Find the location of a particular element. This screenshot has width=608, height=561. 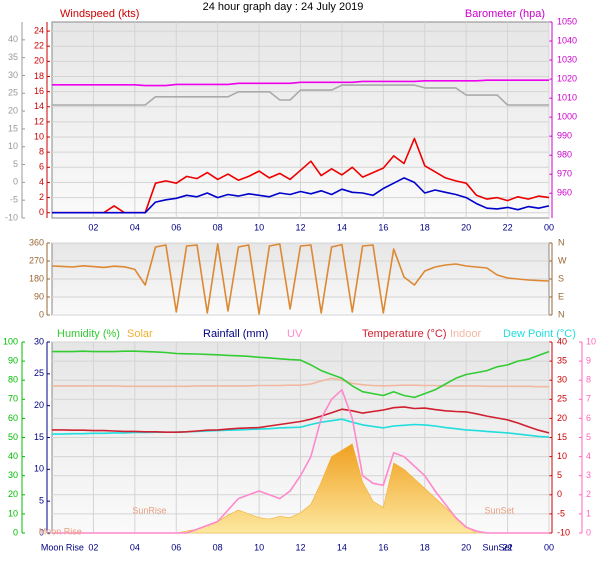

y-tick-label: 18 is located at coordinates (39, 76).